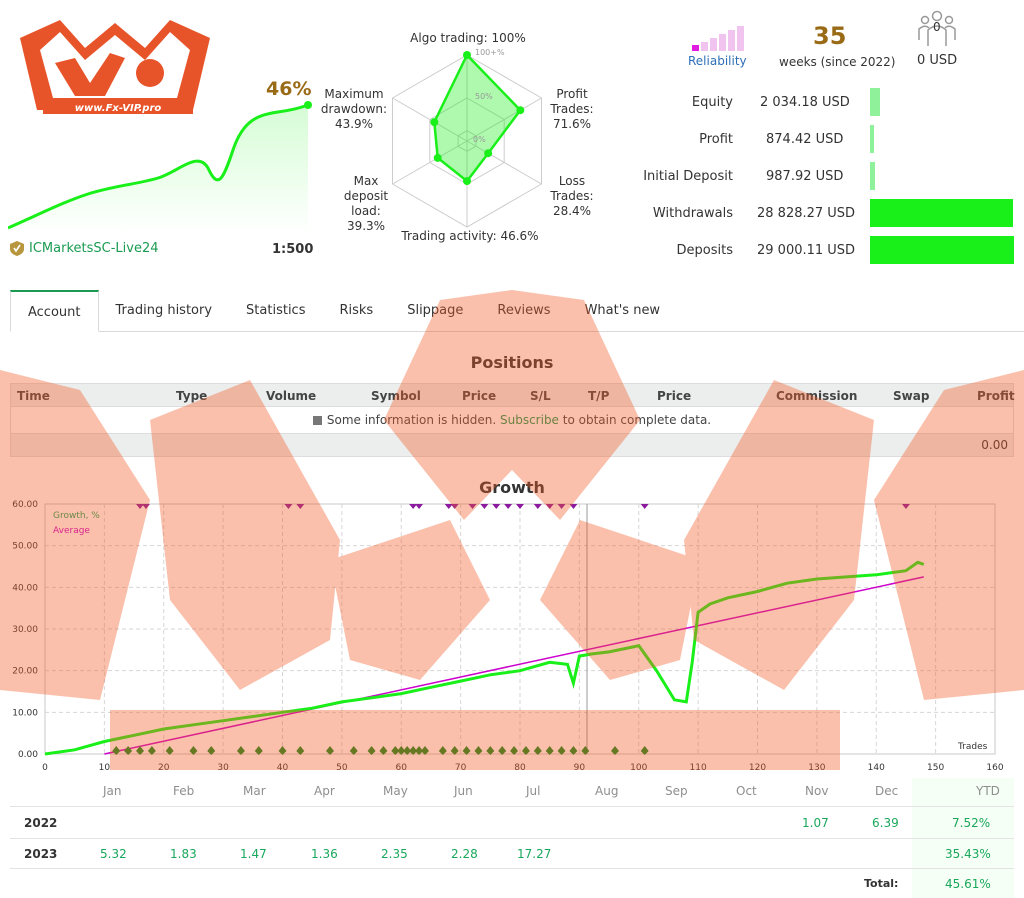 The image size is (1024, 898). I want to click on subscribers-icon, so click(937, 28).